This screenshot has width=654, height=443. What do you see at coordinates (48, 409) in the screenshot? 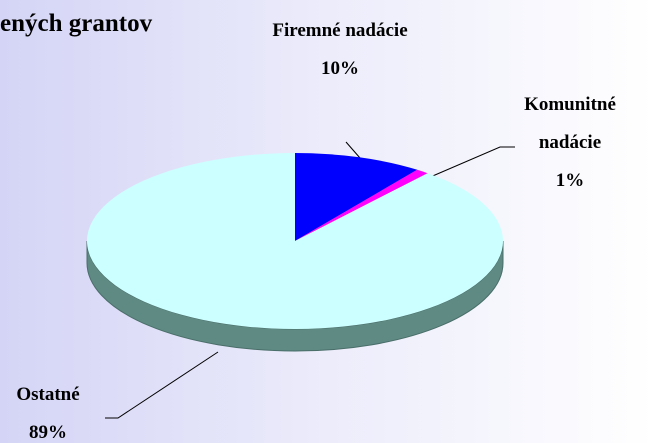
I see `slice-label: Ostatné 89%` at bounding box center [48, 409].